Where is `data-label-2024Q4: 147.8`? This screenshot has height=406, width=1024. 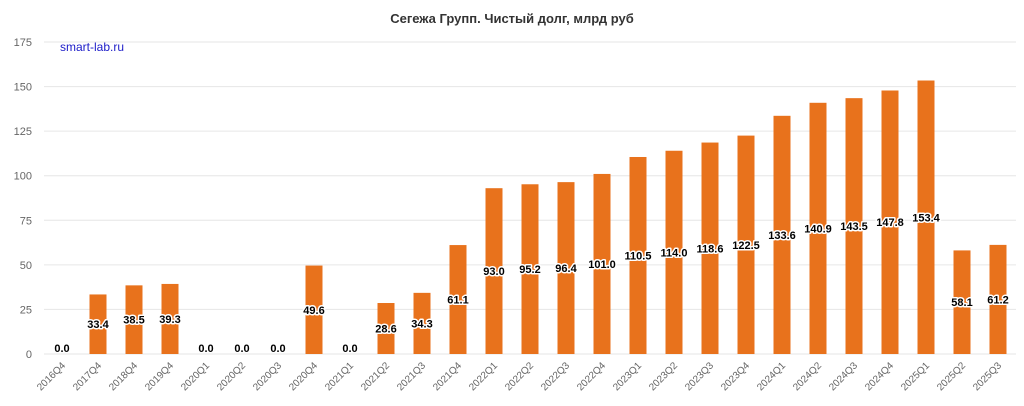
data-label-2024Q4: 147.8 is located at coordinates (890, 223).